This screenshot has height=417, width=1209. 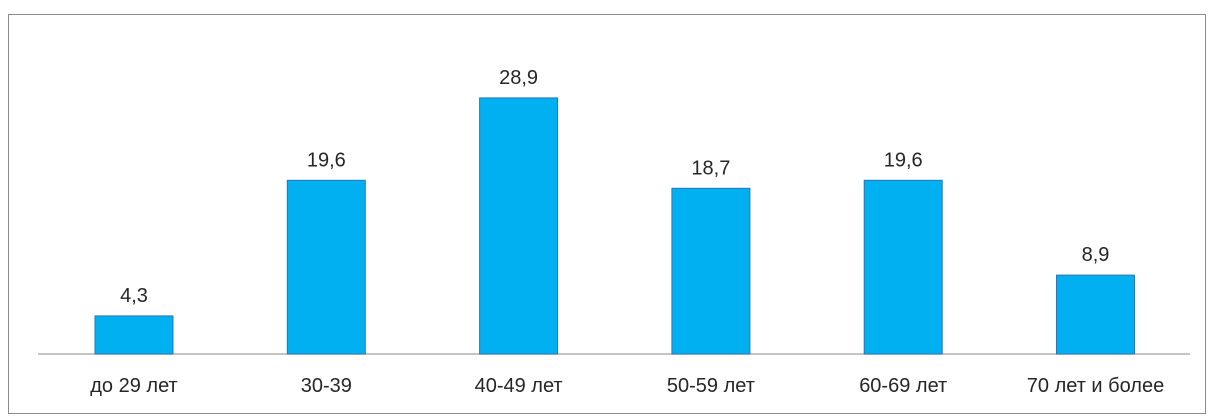 What do you see at coordinates (903, 386) in the screenshot?
I see `category-label-5: 60-69 лет` at bounding box center [903, 386].